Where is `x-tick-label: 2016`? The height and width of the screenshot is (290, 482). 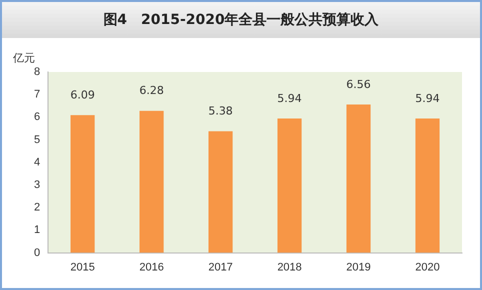 x-tick-label: 2016 is located at coordinates (151, 267).